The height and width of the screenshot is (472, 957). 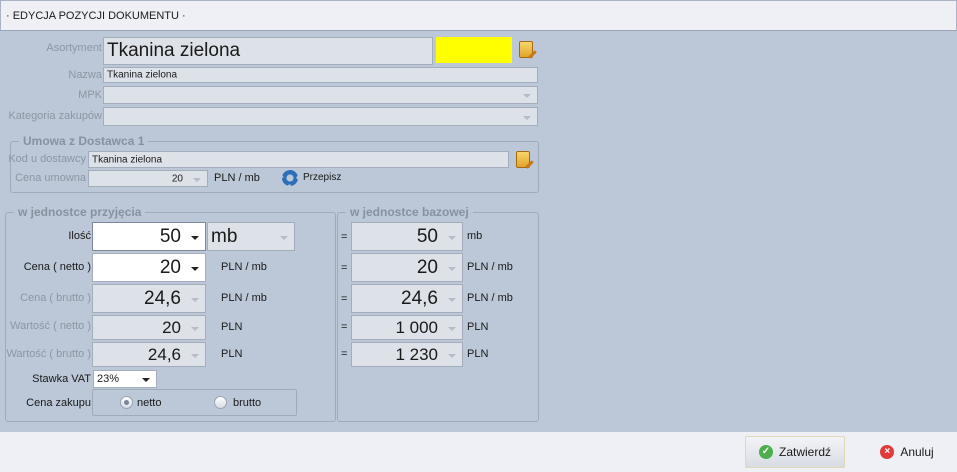 I want to click on baz-wartosc-brutto-field: 1 230, so click(x=407, y=354).